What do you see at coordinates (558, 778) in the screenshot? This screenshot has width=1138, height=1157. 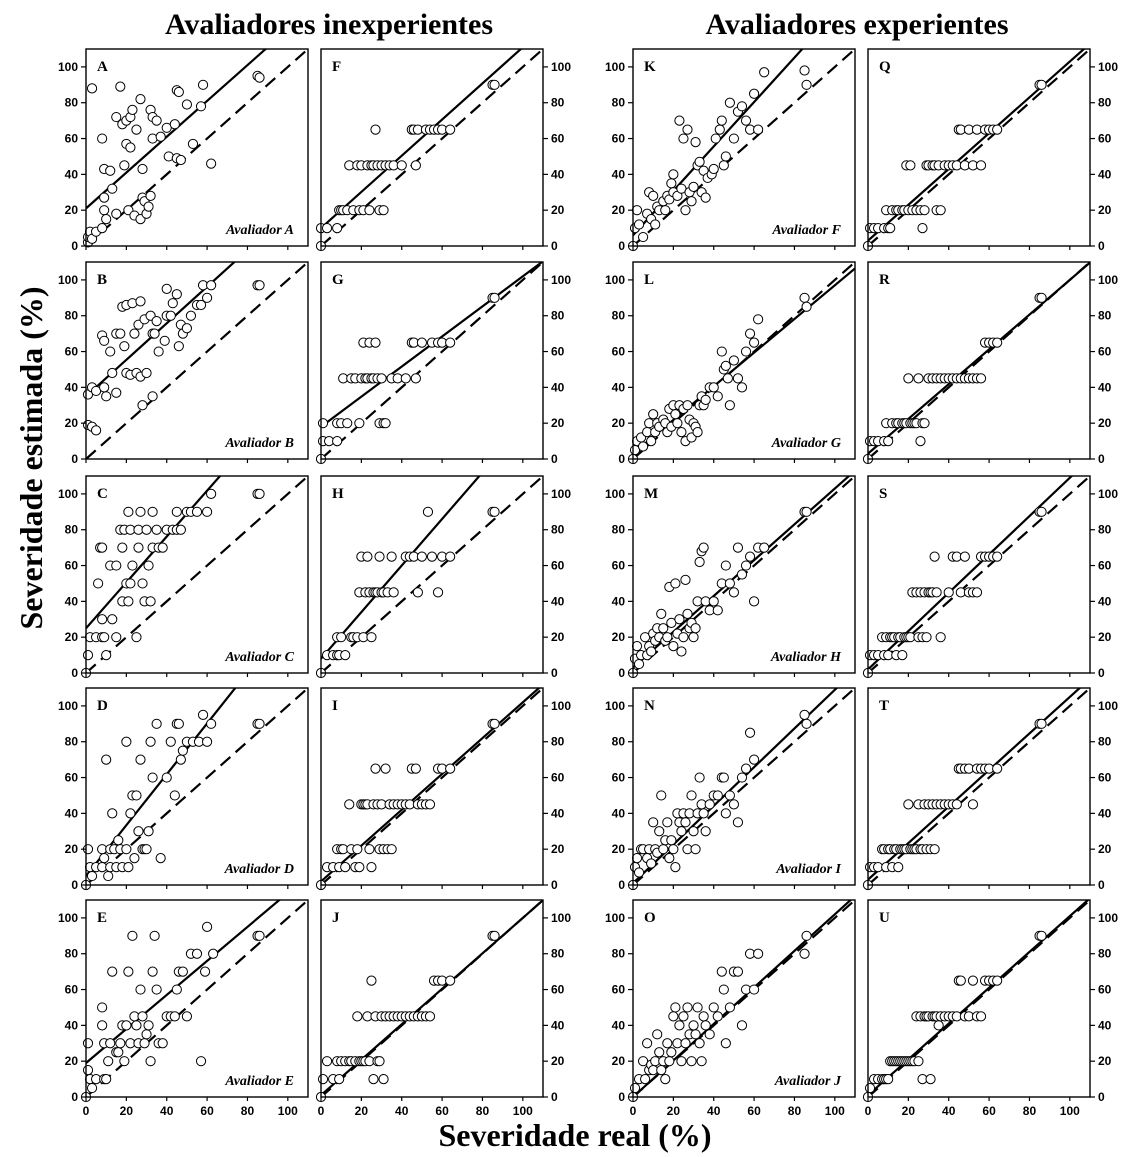 I see `y-tick-label: 60` at bounding box center [558, 778].